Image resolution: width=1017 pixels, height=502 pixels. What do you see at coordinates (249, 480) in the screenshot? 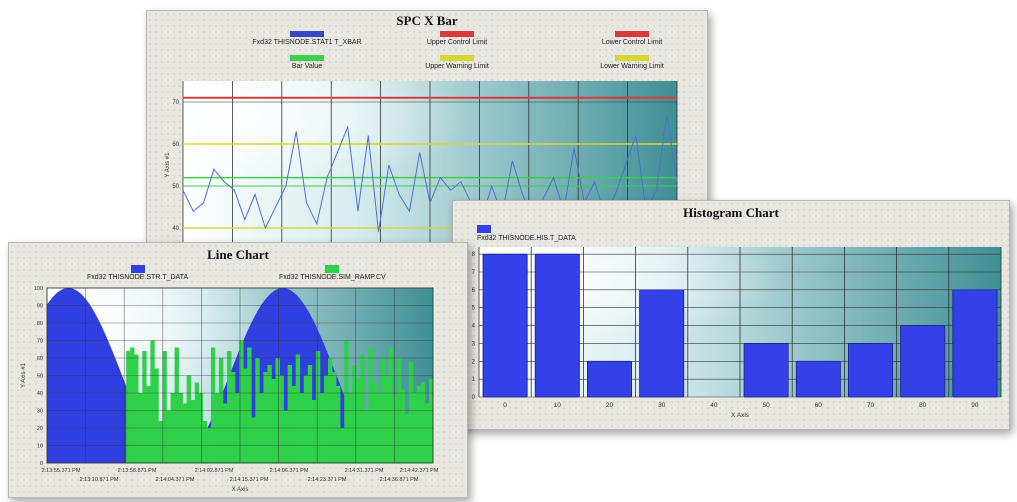
I see `line-x-tick-label: 2:14:15.371 PM` at bounding box center [249, 480].